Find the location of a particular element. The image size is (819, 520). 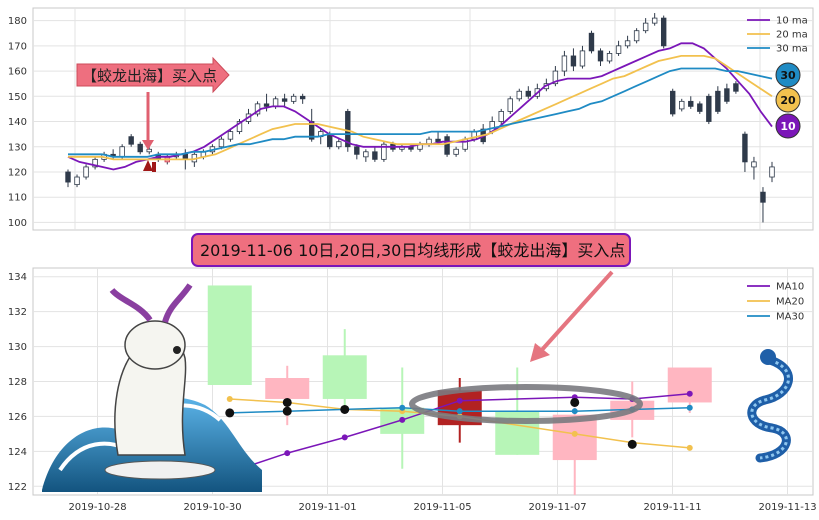

bottom-x-tick-label: 2019-10-30 is located at coordinates (212, 507).